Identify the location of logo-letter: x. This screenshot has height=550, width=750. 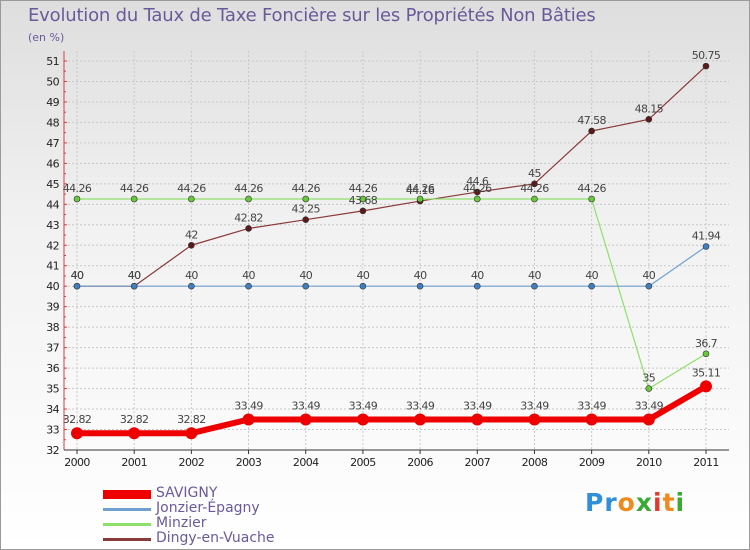
(644, 502).